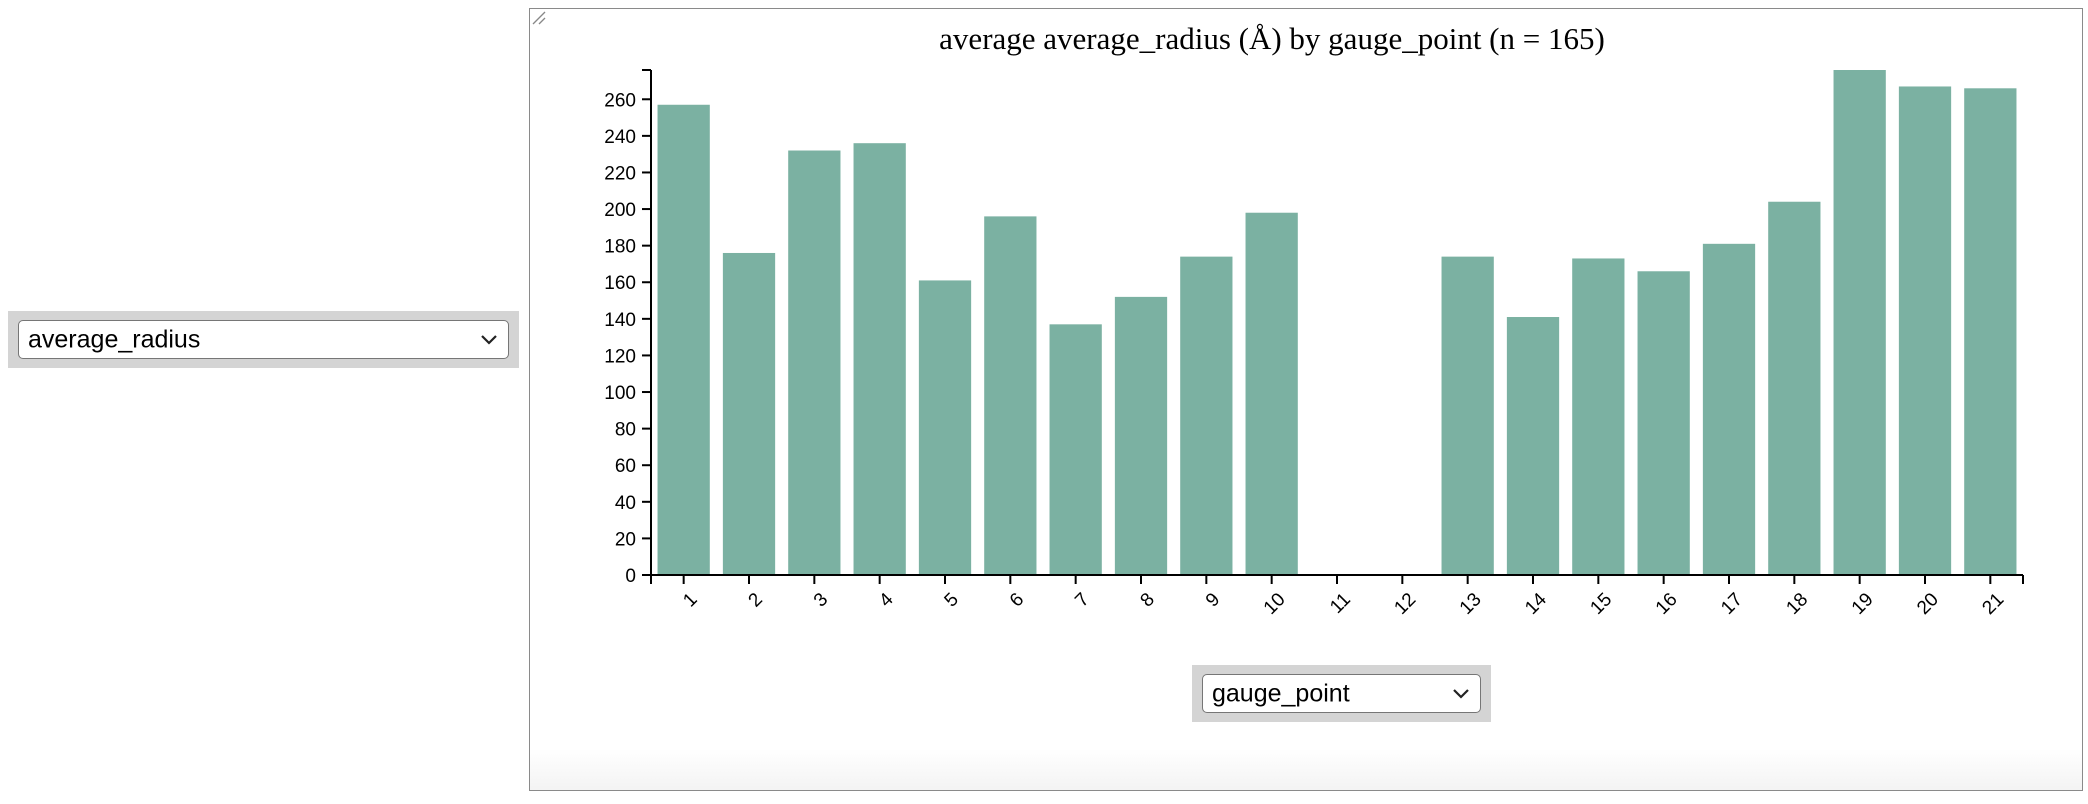 This screenshot has height=804, width=2088. What do you see at coordinates (625, 503) in the screenshot?
I see `y-tick-label: 40` at bounding box center [625, 503].